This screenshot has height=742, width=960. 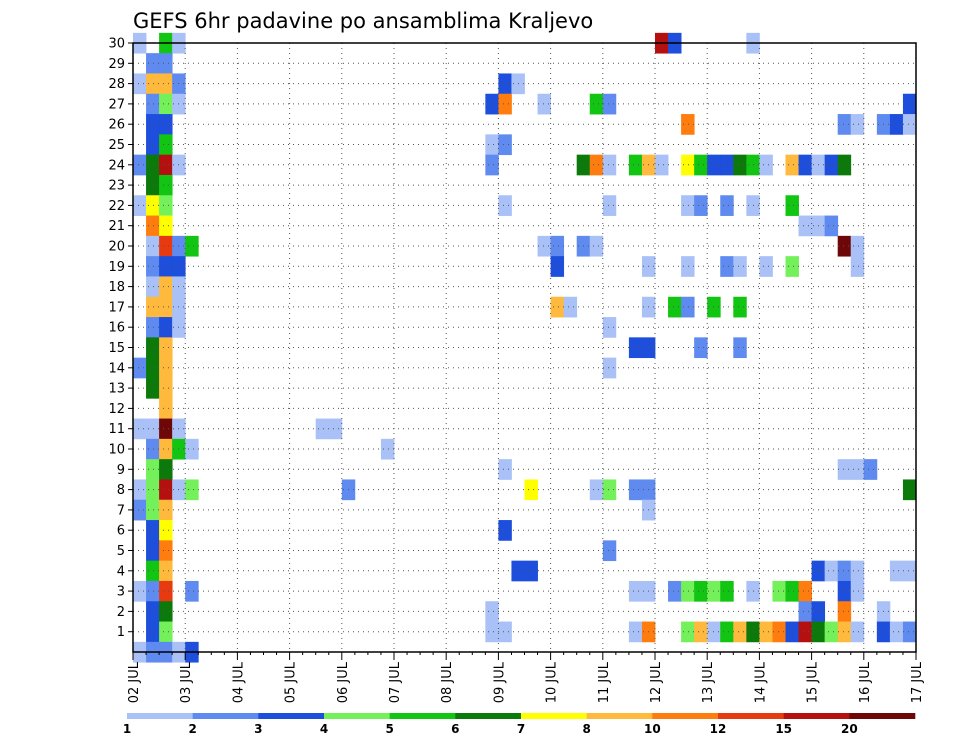 I want to click on x-tick-label: 15 JUL, so click(x=813, y=682).